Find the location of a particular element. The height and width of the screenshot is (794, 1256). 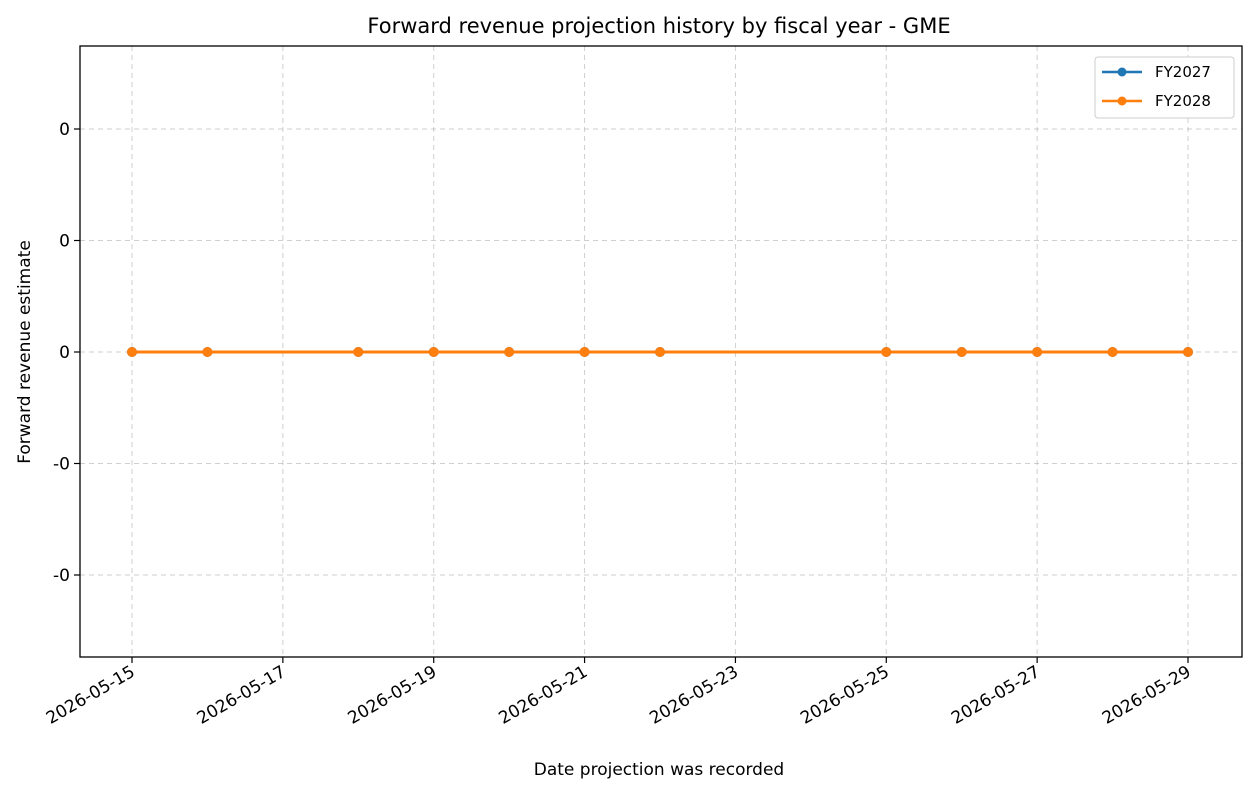

x-tick-label: 2026-05-25 is located at coordinates (845, 695).